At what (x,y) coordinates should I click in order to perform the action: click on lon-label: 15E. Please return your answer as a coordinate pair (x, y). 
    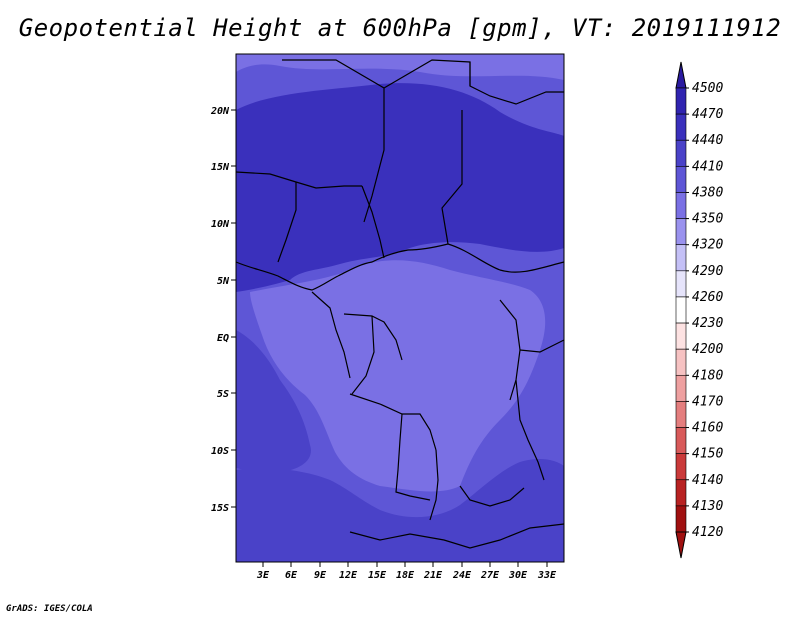
    Looking at the image, I should click on (377, 575).